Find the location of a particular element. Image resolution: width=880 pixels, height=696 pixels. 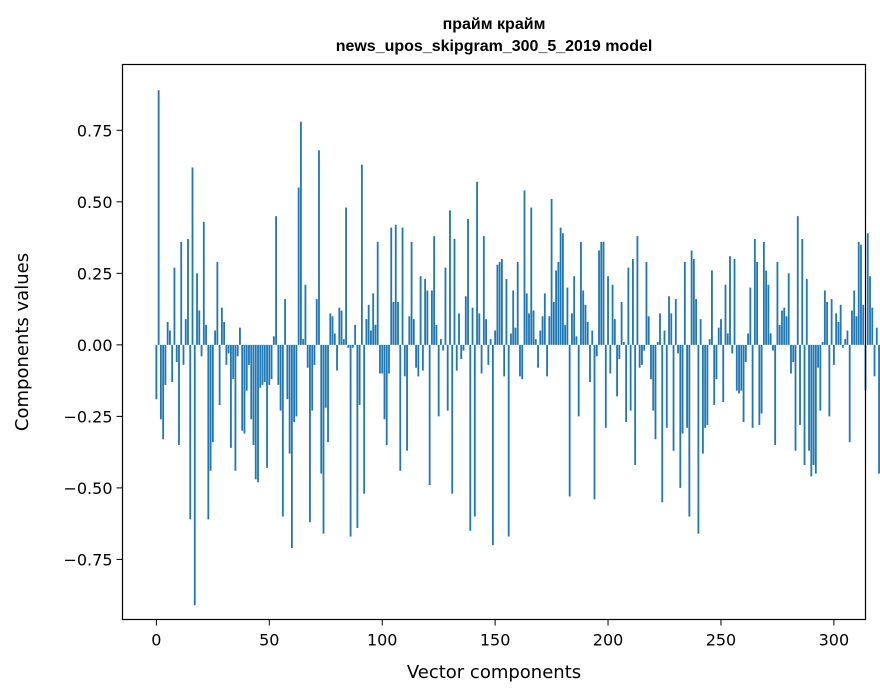

x-tick-label-6: 300 is located at coordinates (834, 640).